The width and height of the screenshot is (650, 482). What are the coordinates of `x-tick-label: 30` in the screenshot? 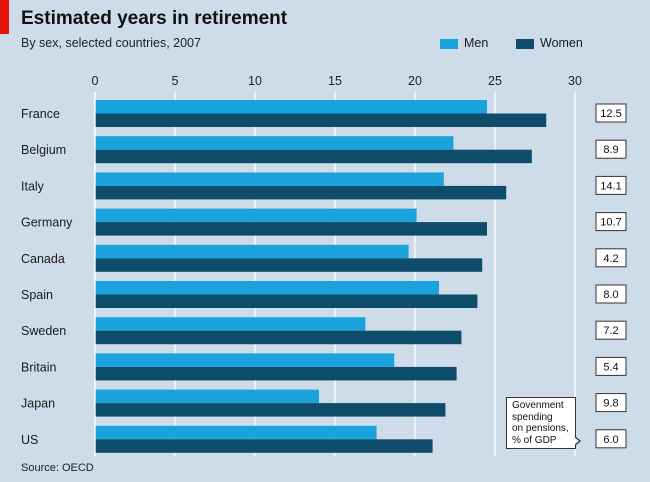 It's located at (575, 81).